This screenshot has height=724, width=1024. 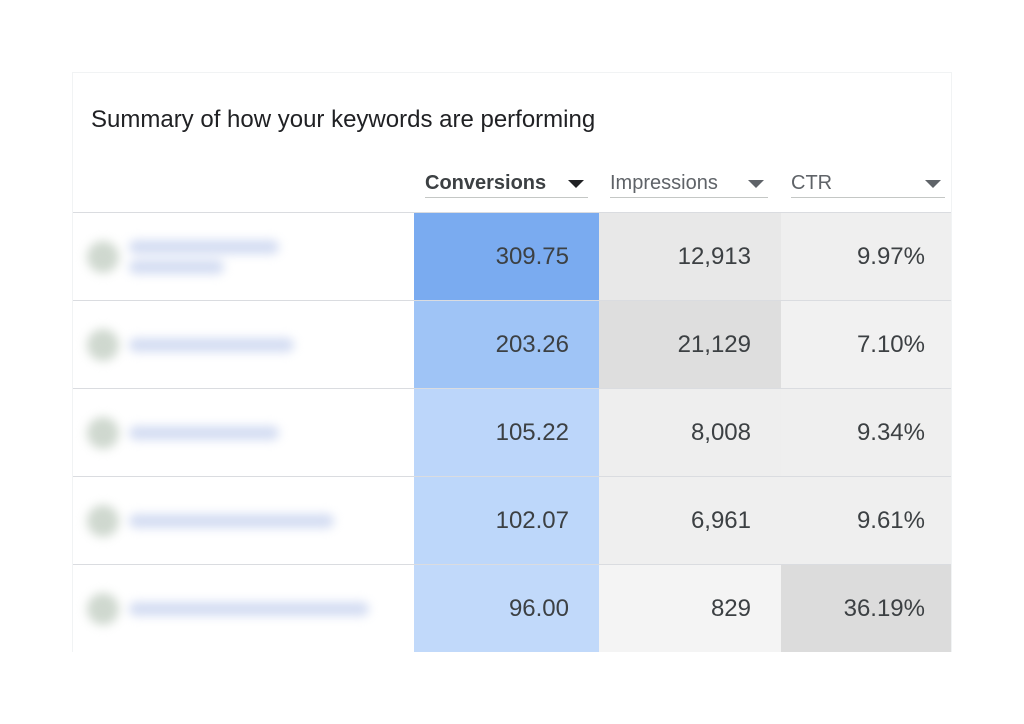 I want to click on conversions-cell: 309.75, so click(x=506, y=256).